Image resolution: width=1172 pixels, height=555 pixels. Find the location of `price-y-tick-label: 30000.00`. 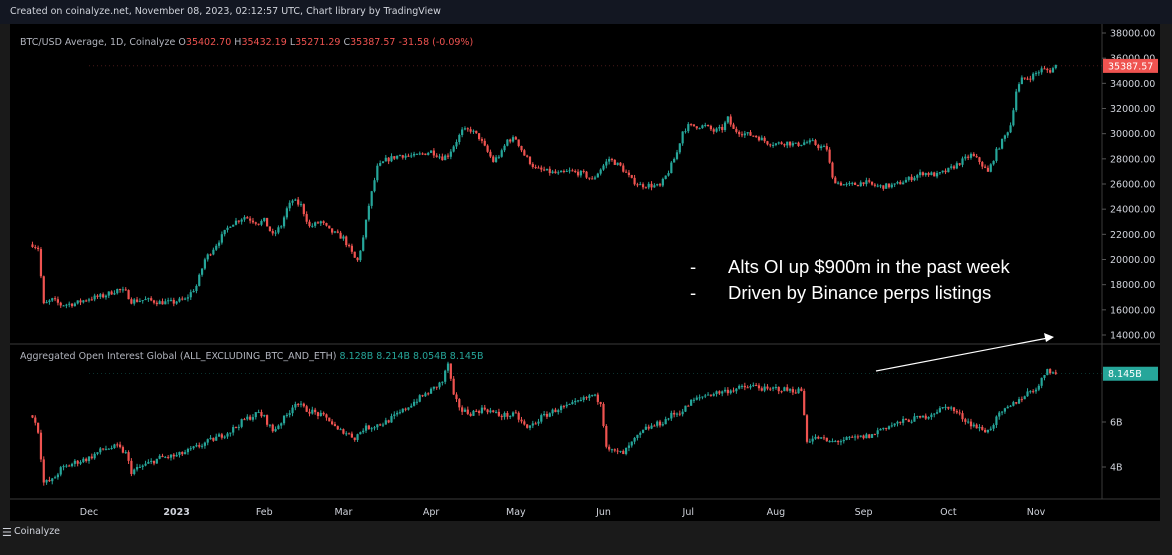

price-y-tick-label: 30000.00 is located at coordinates (1132, 134).